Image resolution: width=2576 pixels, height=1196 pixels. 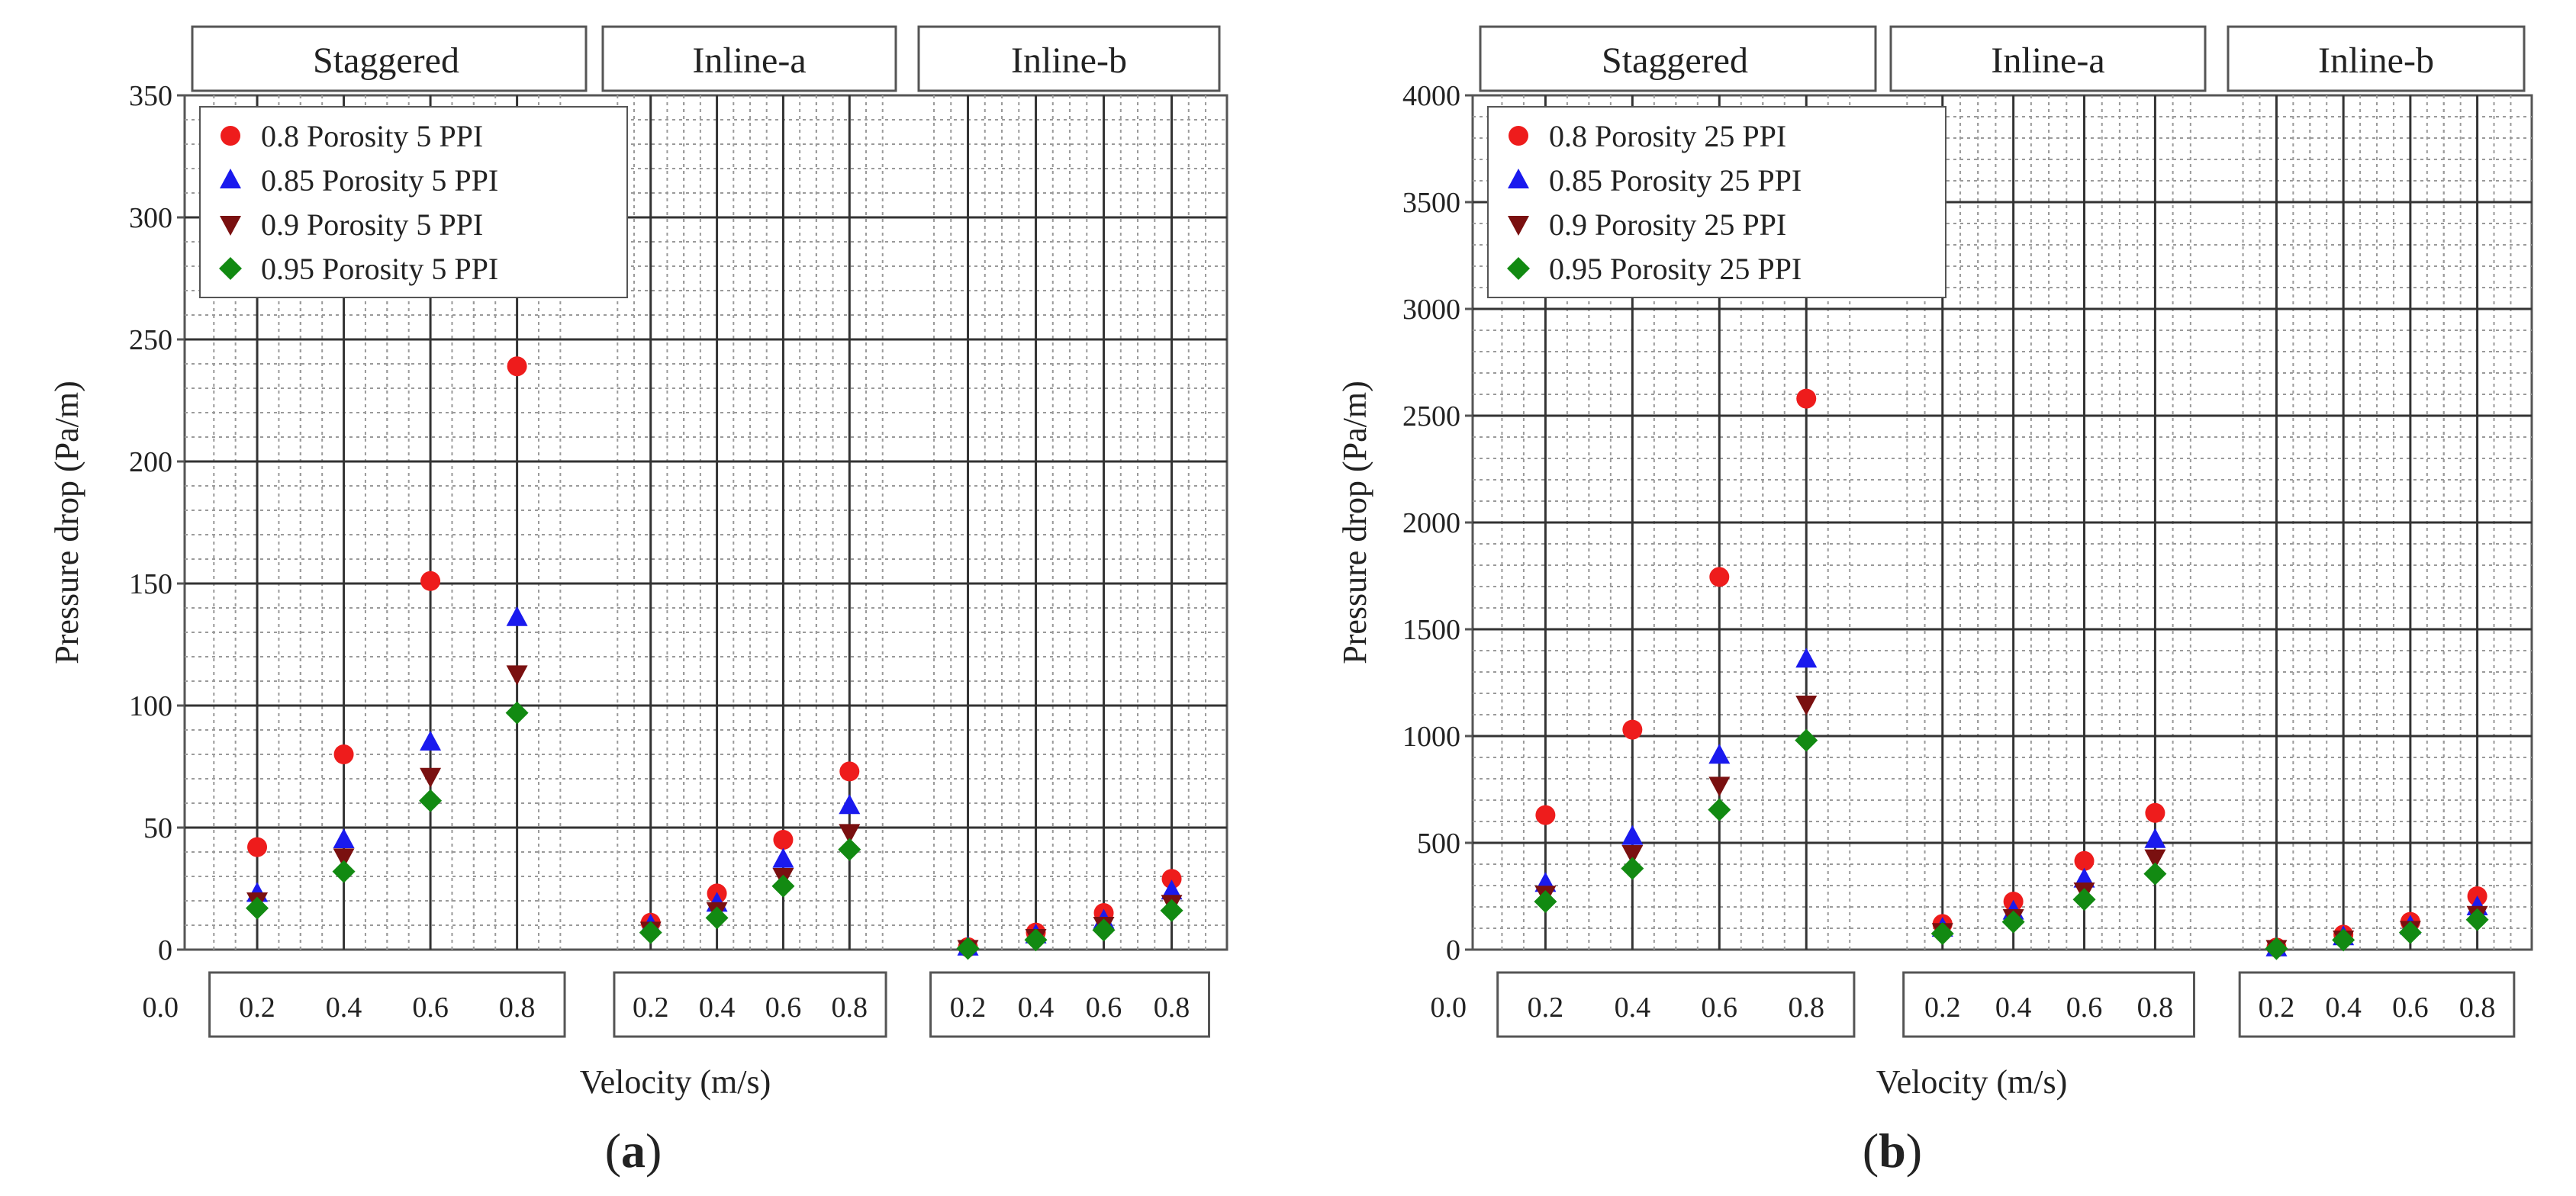 What do you see at coordinates (1431, 310) in the screenshot?
I see `y-tick-label: 3000` at bounding box center [1431, 310].